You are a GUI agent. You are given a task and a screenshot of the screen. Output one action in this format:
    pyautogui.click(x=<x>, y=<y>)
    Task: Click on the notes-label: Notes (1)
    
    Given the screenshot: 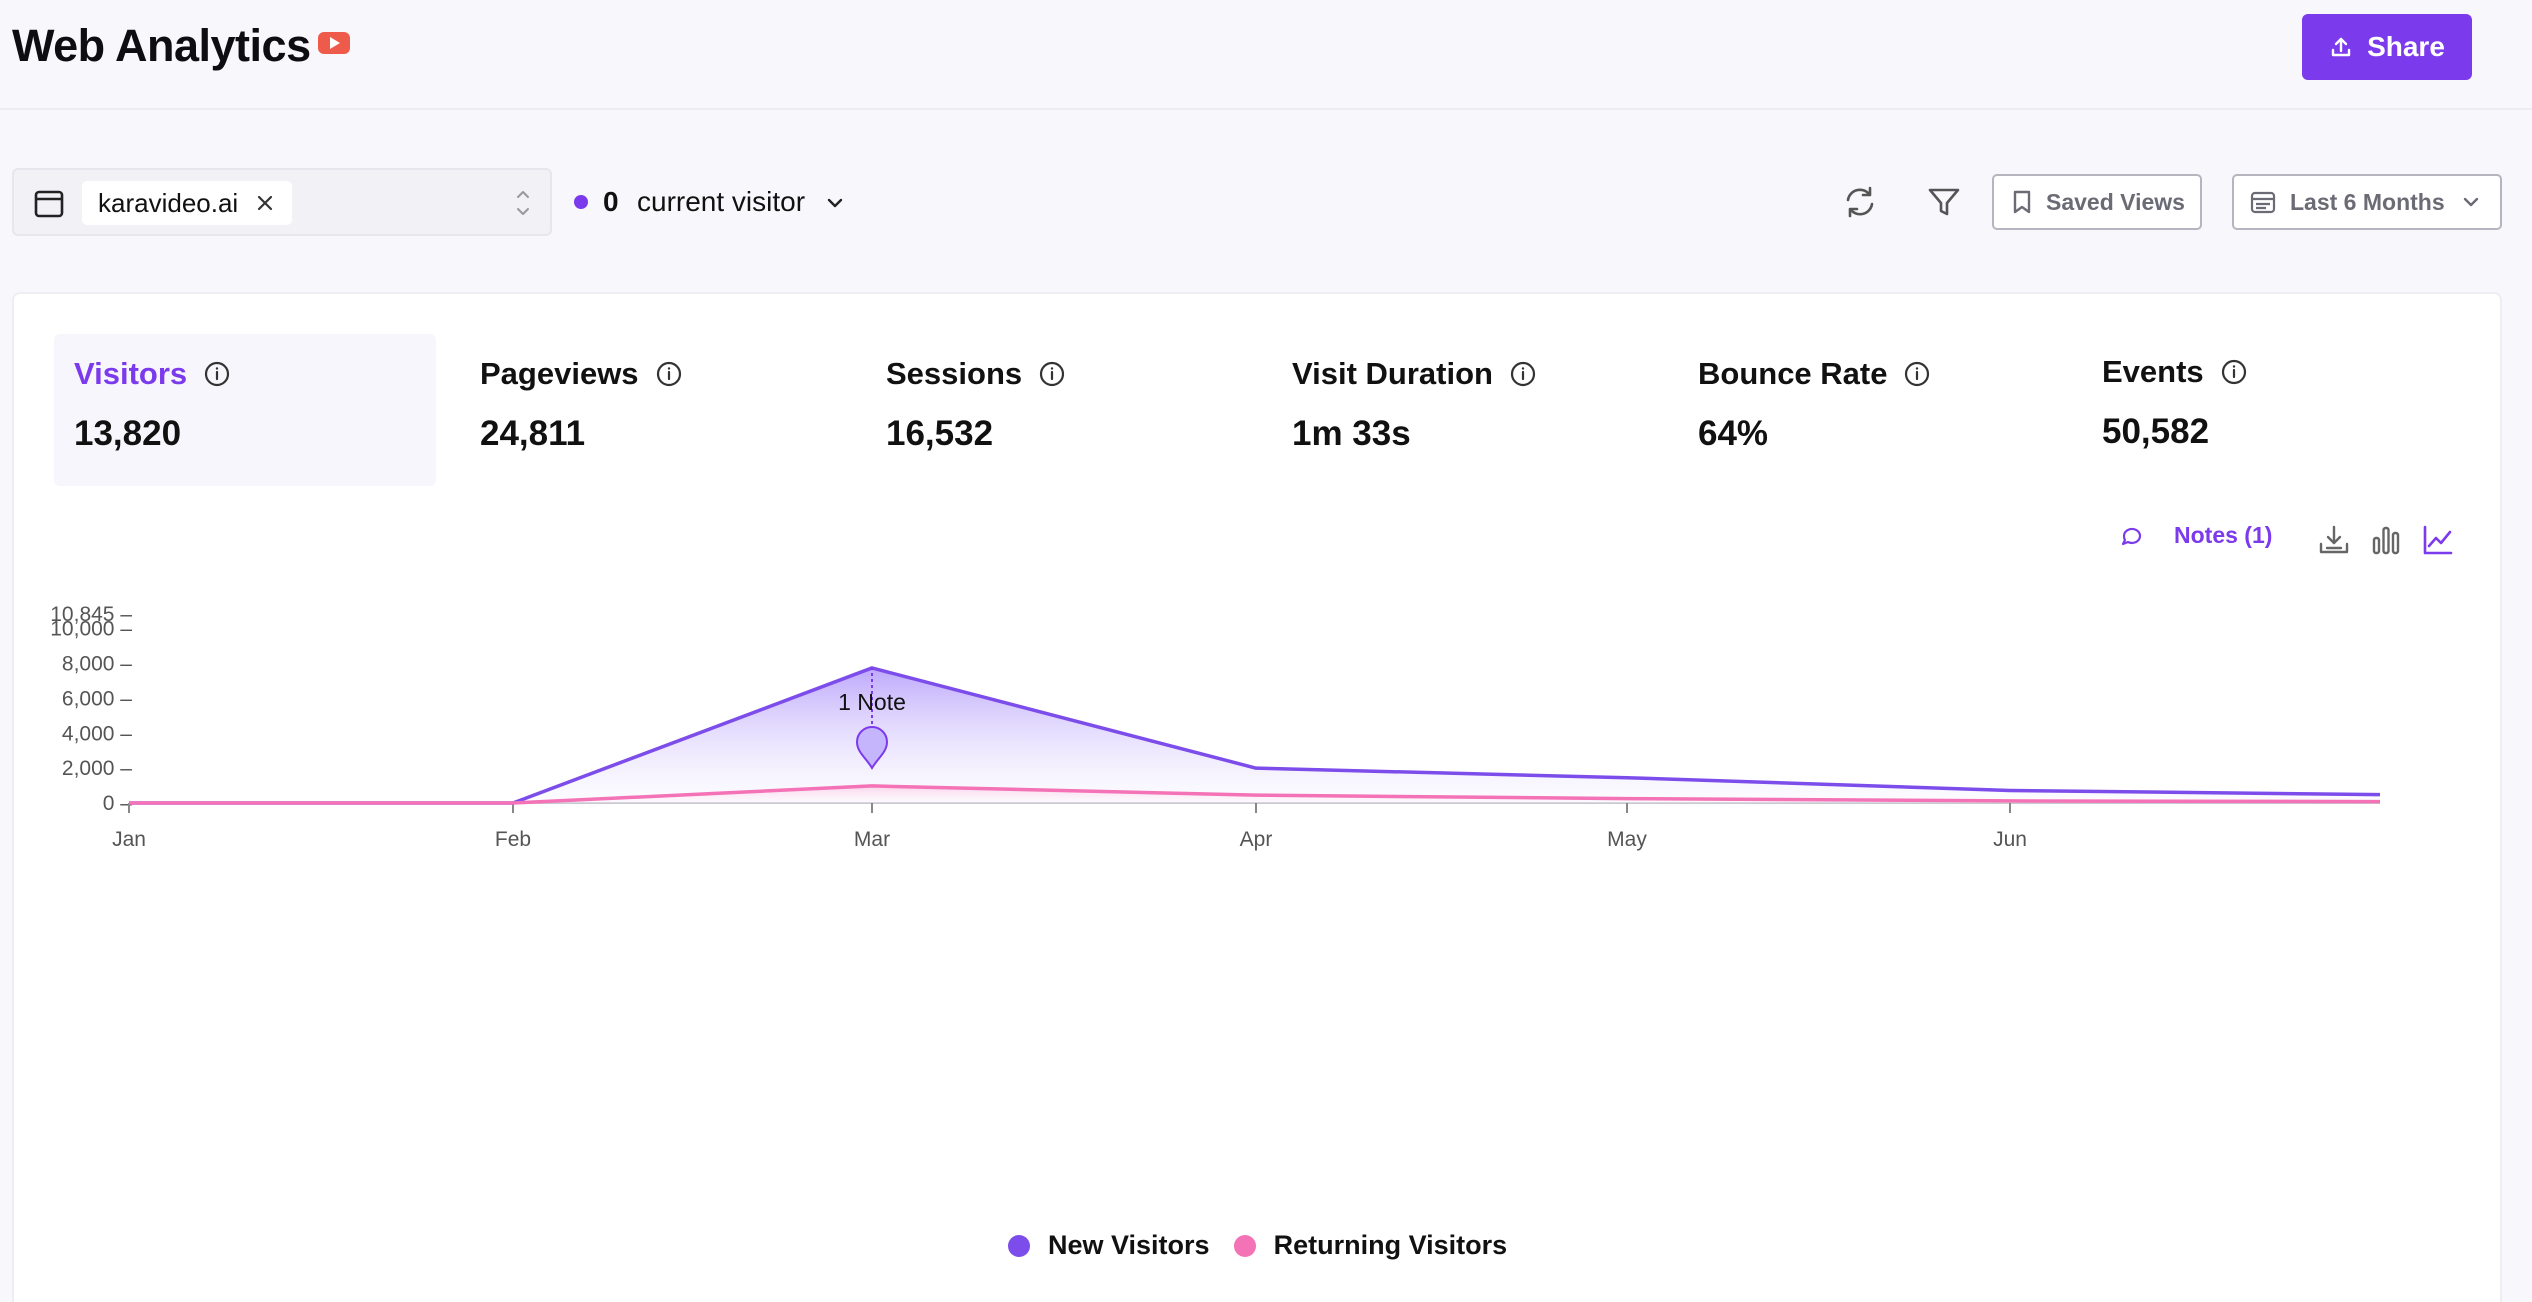 What is the action you would take?
    pyautogui.click(x=2223, y=535)
    